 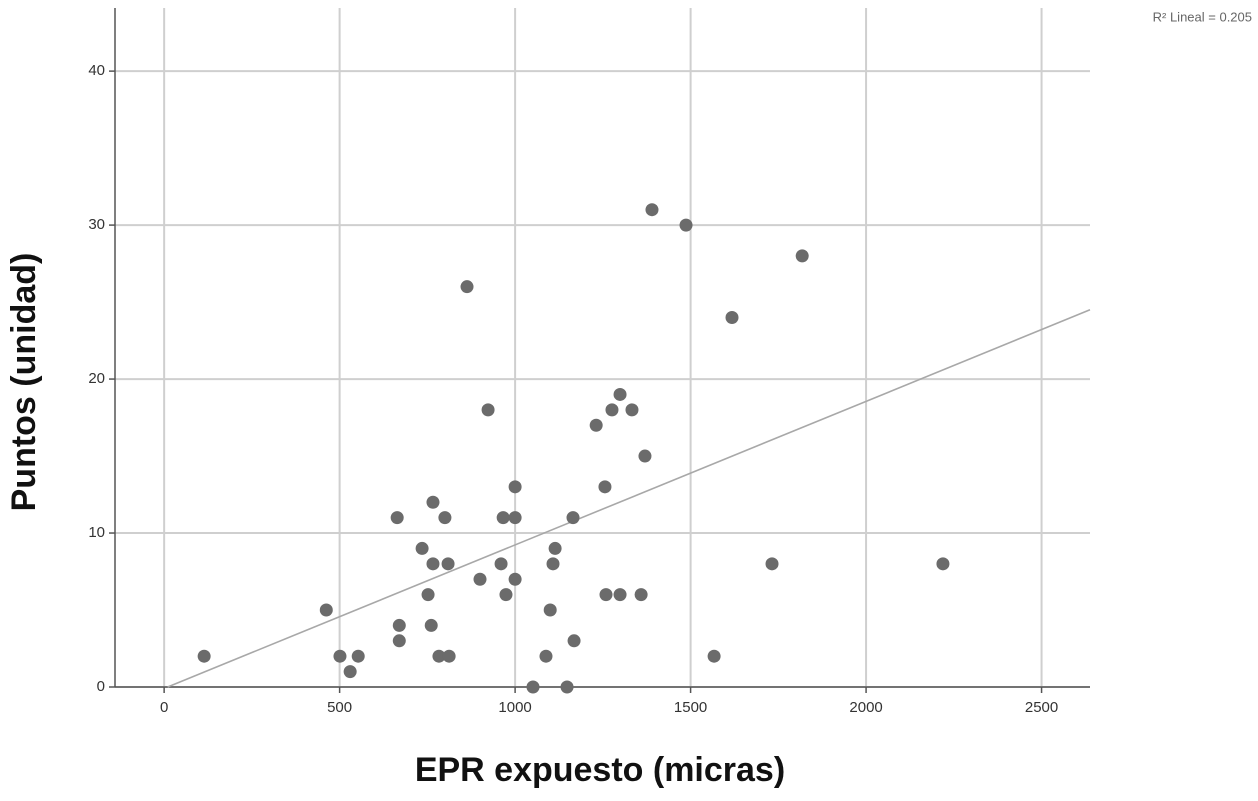 What do you see at coordinates (96, 70) in the screenshot?
I see `y-tick-label: 40` at bounding box center [96, 70].